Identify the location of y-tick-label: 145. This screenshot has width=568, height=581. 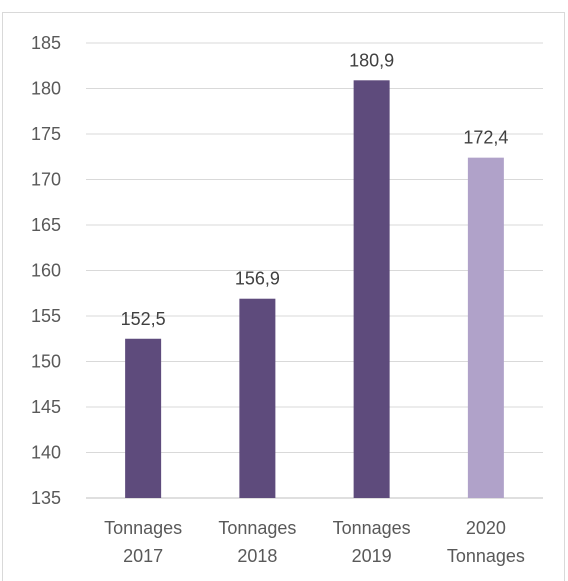
(46, 407).